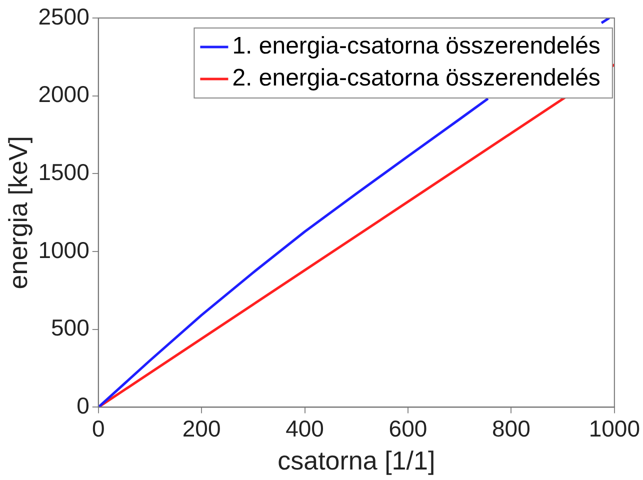 Image resolution: width=643 pixels, height=480 pixels. I want to click on x-tick-label: 400, so click(305, 428).